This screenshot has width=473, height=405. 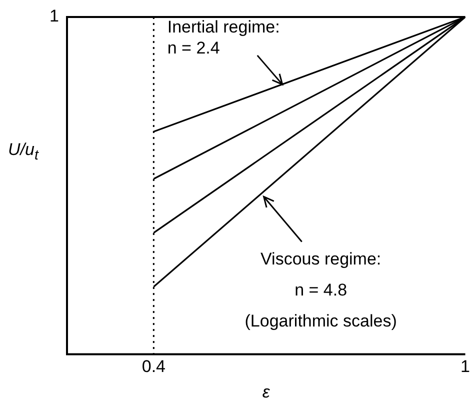 What do you see at coordinates (223, 37) in the screenshot?
I see `annotation: Inertial regime: n = 2.4` at bounding box center [223, 37].